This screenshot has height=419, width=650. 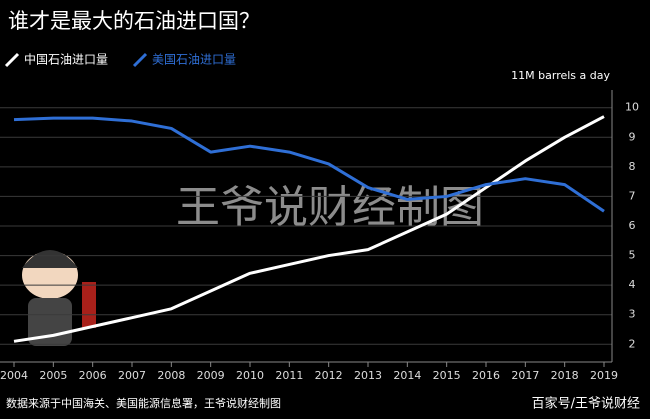 I want to click on y-tick-label: 7, so click(x=632, y=195).